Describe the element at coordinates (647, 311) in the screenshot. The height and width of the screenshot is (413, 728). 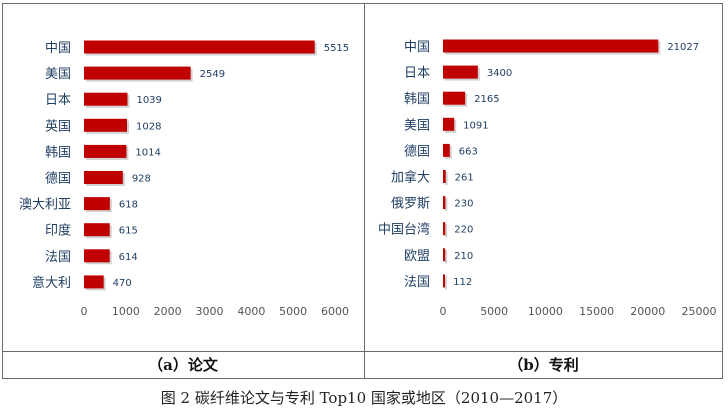
I see `patent-x-tick-label: 20000` at that location.